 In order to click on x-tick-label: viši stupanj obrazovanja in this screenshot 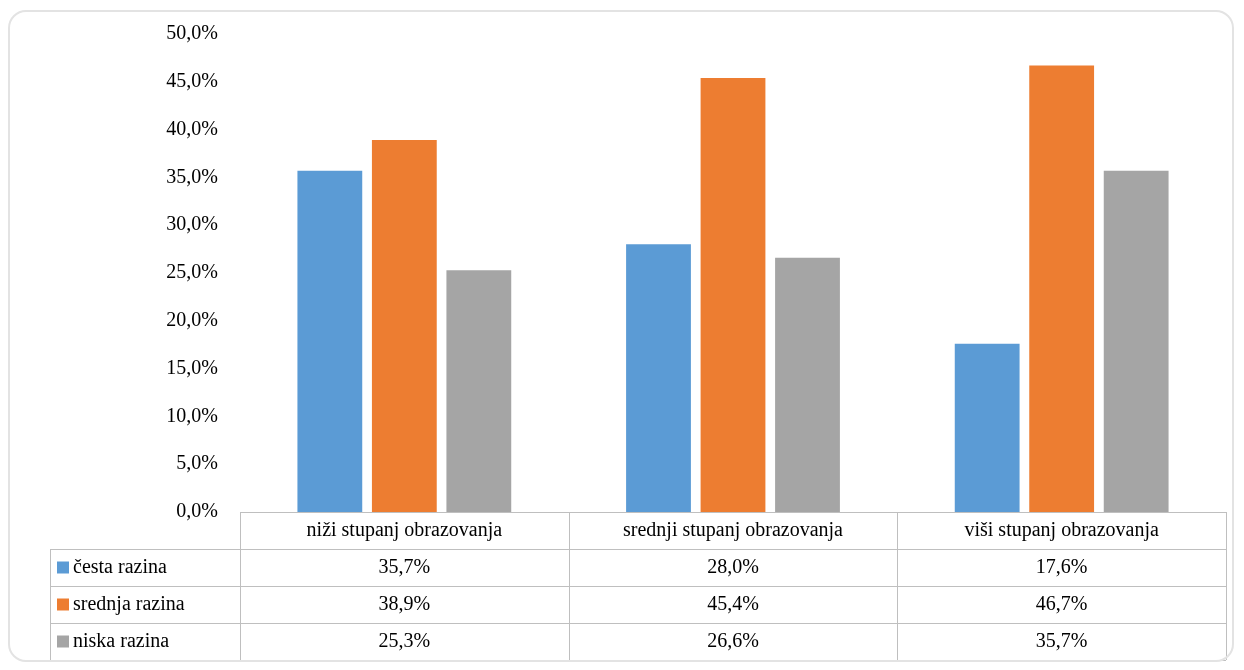, I will do `click(1061, 529)`.